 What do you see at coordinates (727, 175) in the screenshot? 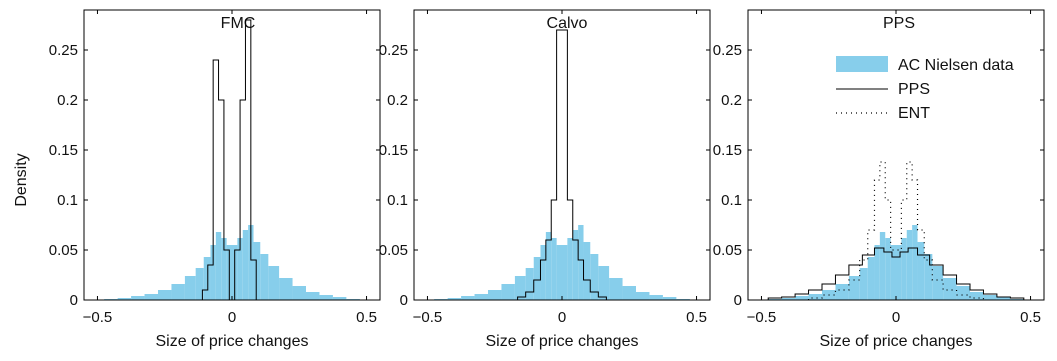
I see `pps-ytick-labels: 0 0.05 0.1 0.15 0.2 0.25` at bounding box center [727, 175].